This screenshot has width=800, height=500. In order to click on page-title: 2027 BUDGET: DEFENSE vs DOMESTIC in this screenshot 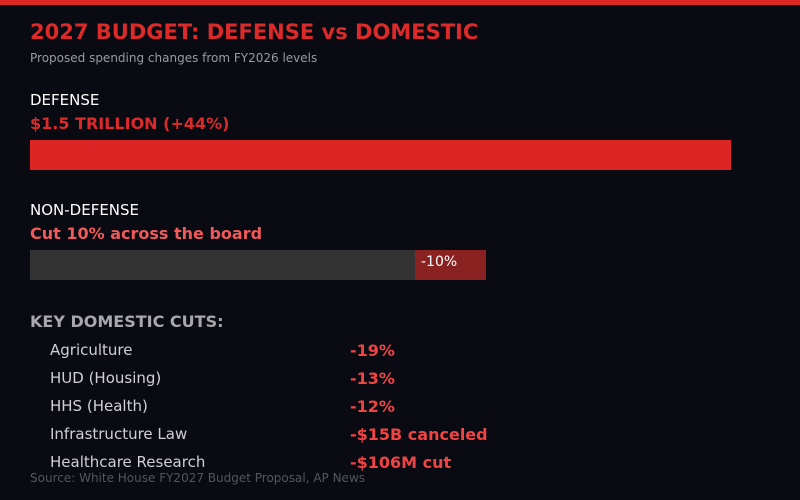, I will do `click(254, 32)`.